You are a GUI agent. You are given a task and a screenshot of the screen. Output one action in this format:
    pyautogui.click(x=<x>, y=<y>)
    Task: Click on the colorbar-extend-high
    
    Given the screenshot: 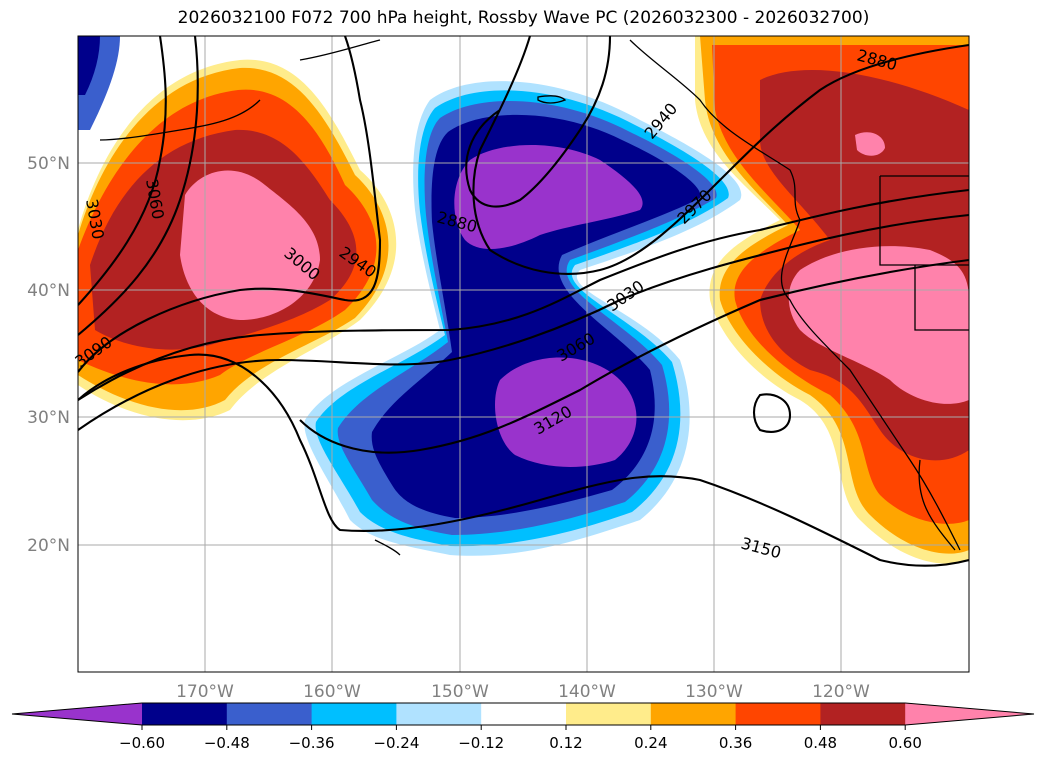 What is the action you would take?
    pyautogui.click(x=969, y=714)
    